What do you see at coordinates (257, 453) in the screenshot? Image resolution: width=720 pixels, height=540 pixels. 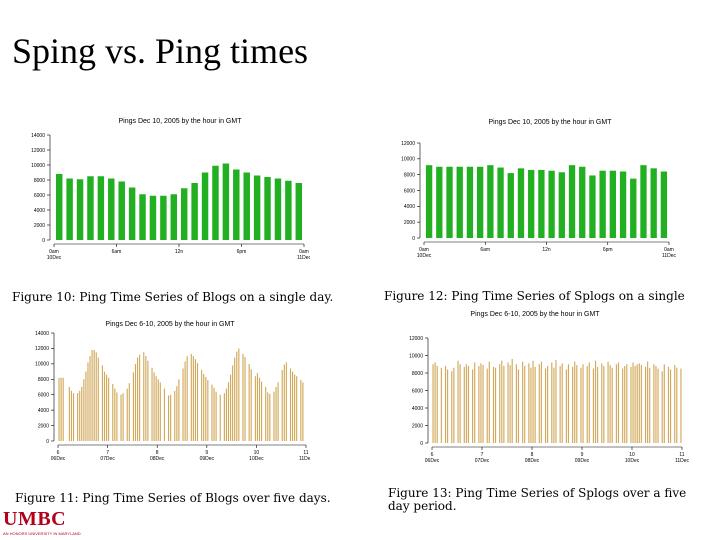 I see `x-tick-label: 10` at bounding box center [257, 453].